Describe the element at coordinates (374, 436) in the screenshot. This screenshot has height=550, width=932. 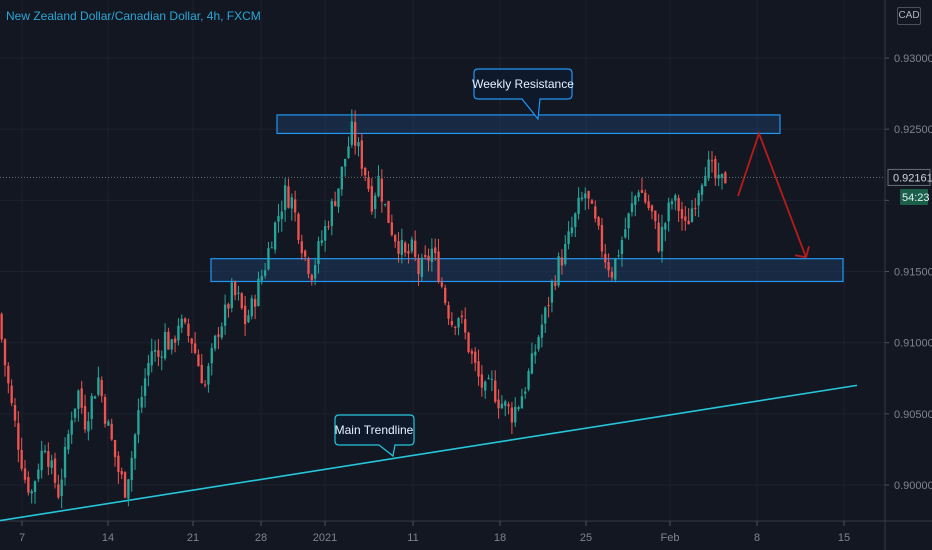
I see `trendline-callout: Main Trendline` at that location.